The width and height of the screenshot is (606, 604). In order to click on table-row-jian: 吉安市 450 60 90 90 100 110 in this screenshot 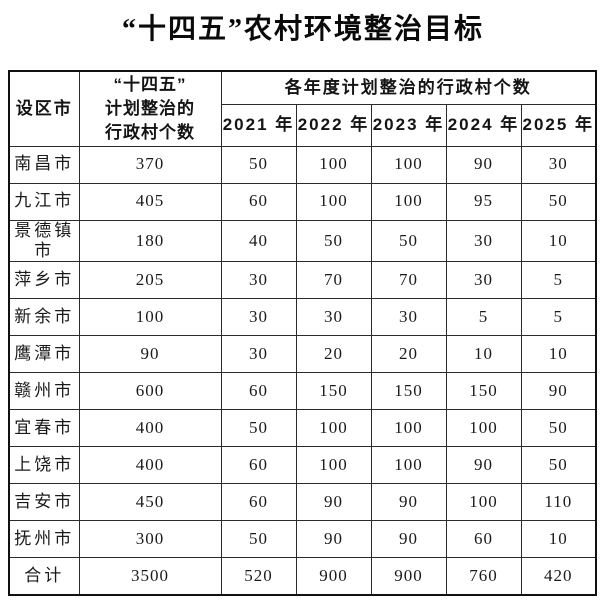, I will do `click(302, 502)`.